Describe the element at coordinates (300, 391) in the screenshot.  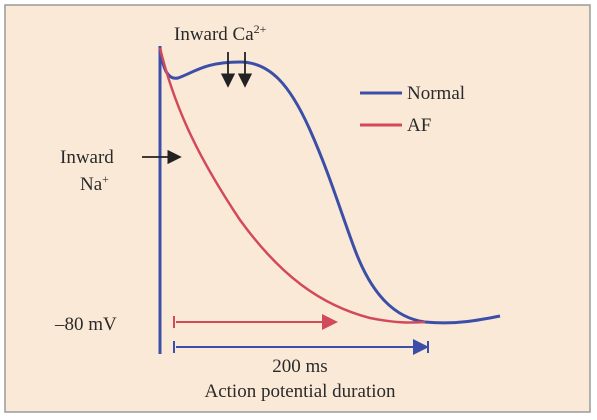
I see `duration-caption: Action potential duration` at that location.